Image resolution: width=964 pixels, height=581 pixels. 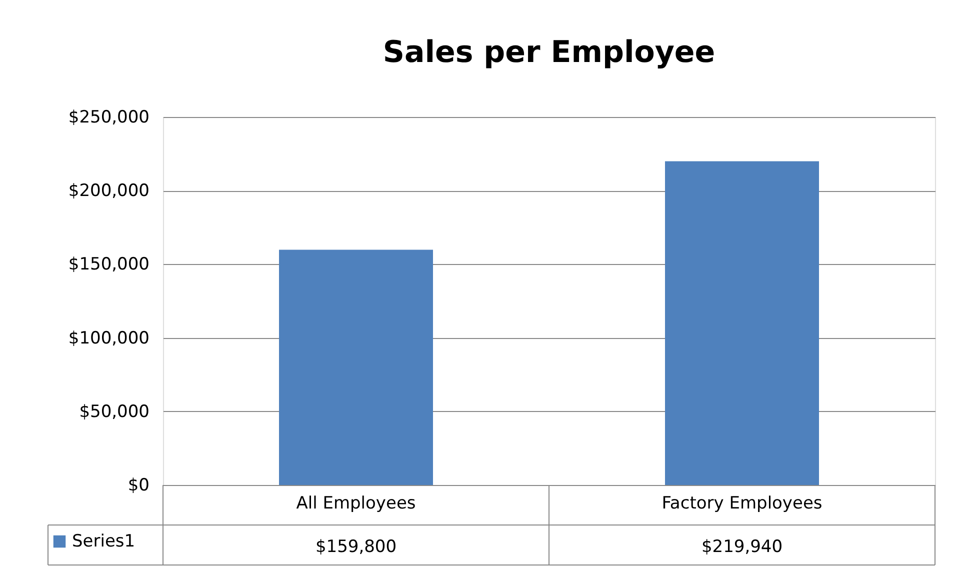 I want to click on chart-title: Sales per Employee, so click(x=549, y=52).